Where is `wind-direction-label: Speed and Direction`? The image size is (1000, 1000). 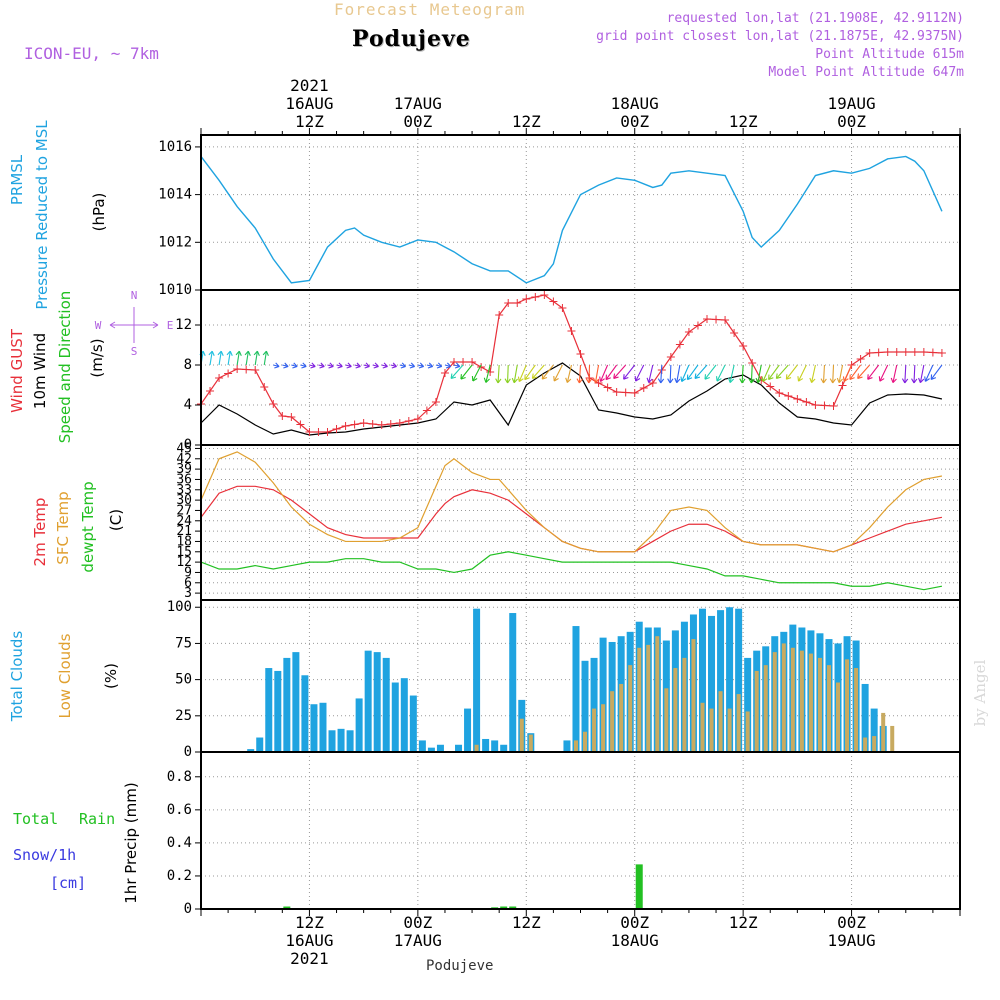 wind-direction-label: Speed and Direction is located at coordinates (65, 367).